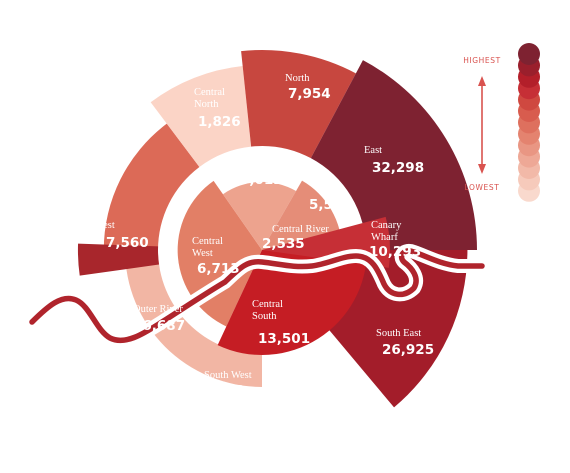 This screenshot has width=570, height=473. What do you see at coordinates (151, 186) in the screenshot?
I see `sector-west` at bounding box center [151, 186].